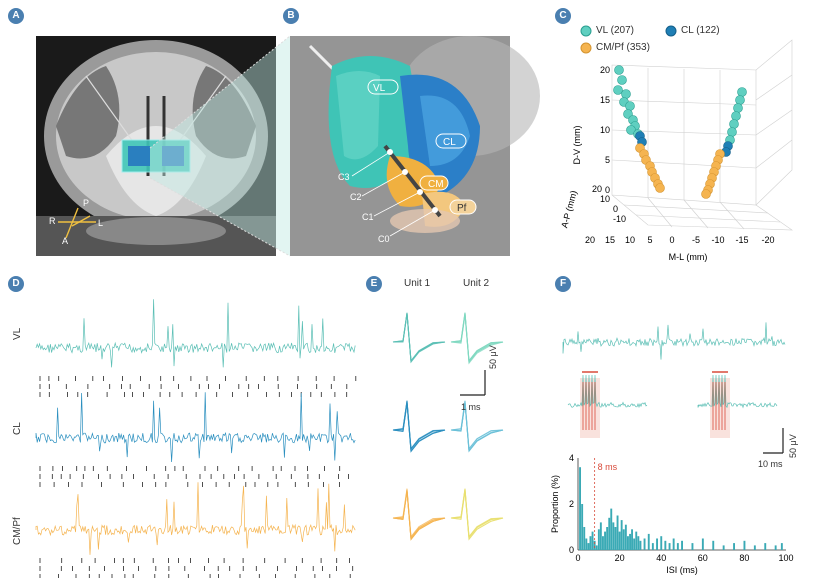  Describe the element at coordinates (291, 16) in the screenshot. I see `panel-b-badge: B` at that location.